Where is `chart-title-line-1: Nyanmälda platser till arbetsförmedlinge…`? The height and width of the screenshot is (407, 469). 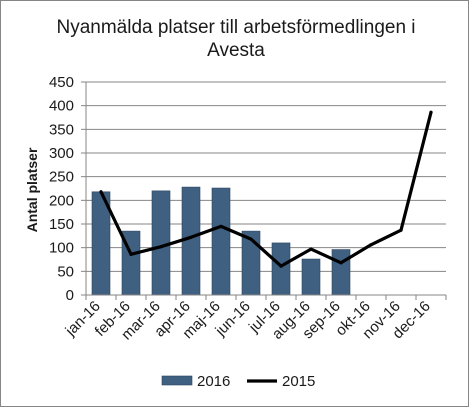
chart-title-line-1: Nyanmälda platser till arbetsförmedlinge… is located at coordinates (235, 27).